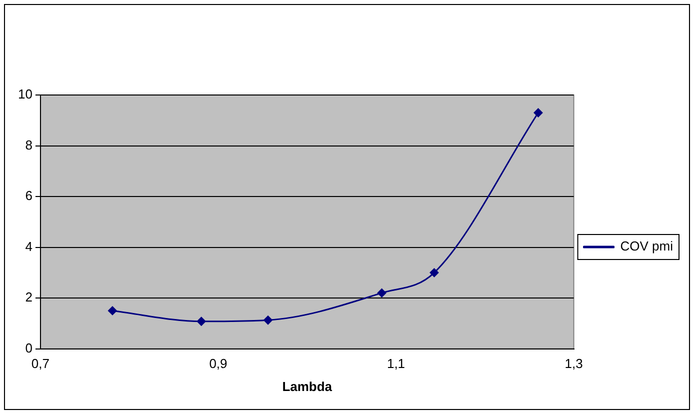 Image resolution: width=696 pixels, height=416 pixels. Describe the element at coordinates (40, 364) in the screenshot. I see `x-tick-label: 0,7` at that location.